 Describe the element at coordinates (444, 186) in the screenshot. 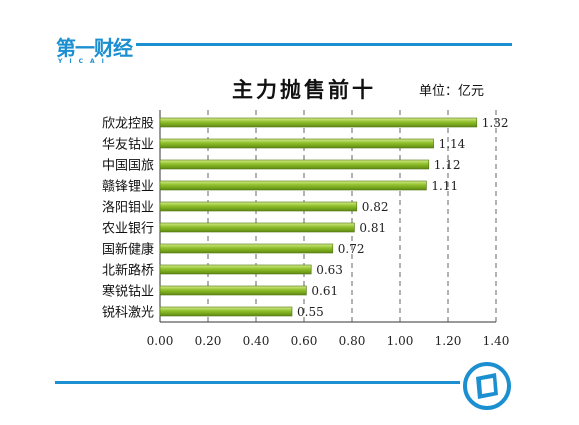

I see `value-label: 1.11` at that location.